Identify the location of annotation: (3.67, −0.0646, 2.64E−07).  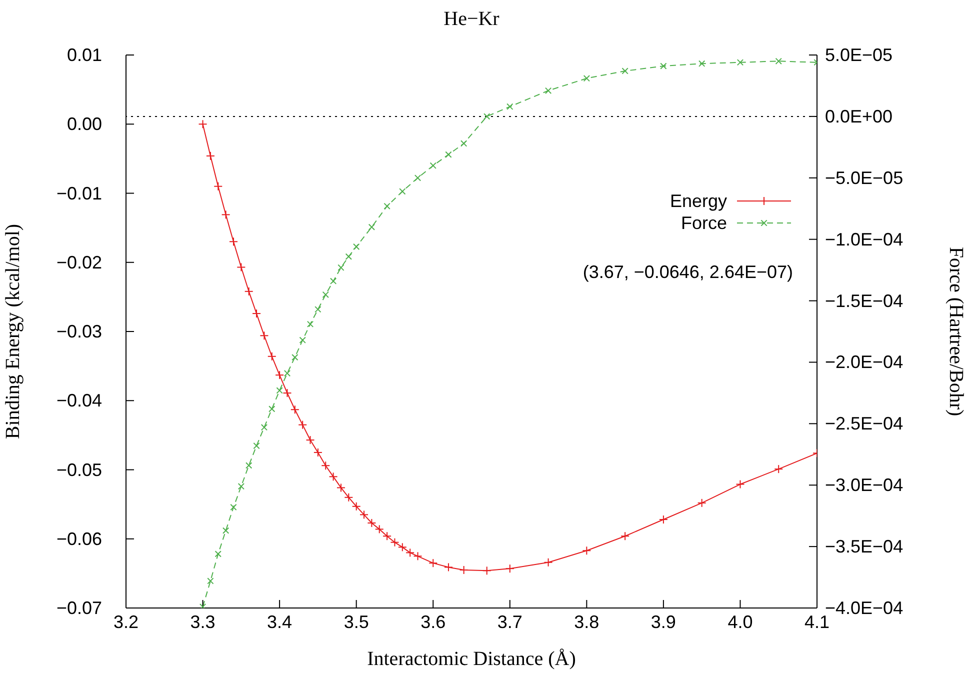
(687, 272).